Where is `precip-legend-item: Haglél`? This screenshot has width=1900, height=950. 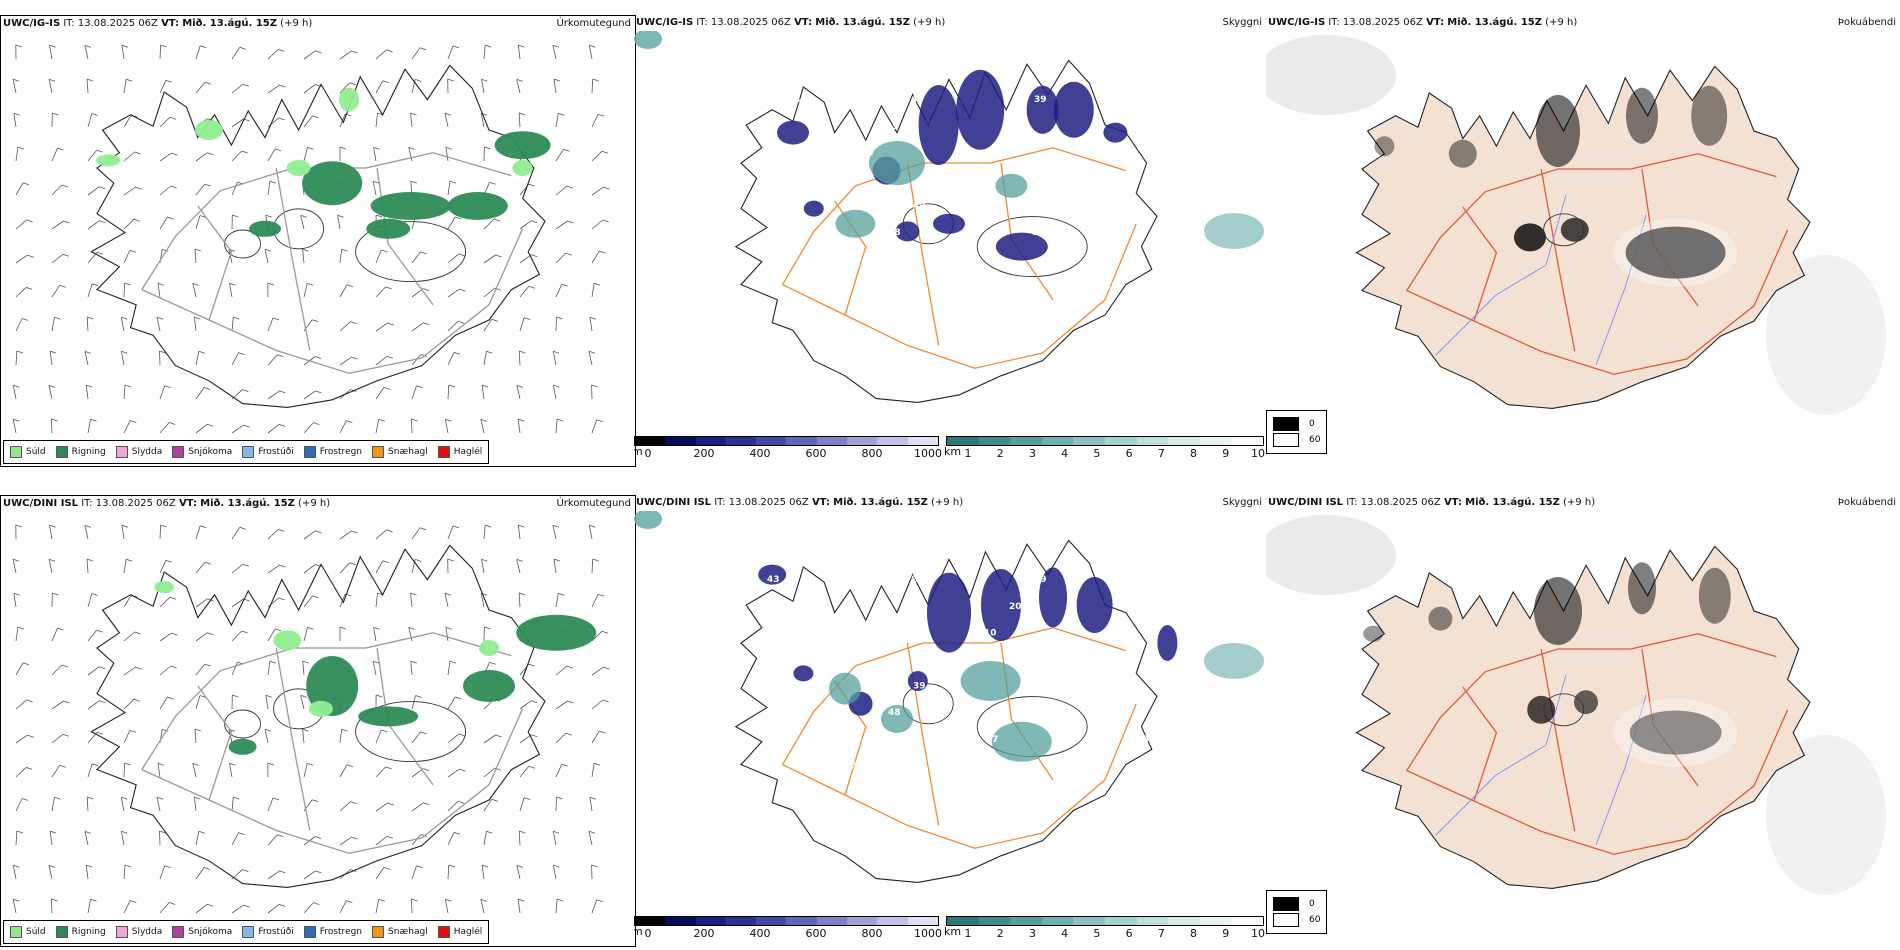
precip-legend-item: Haglél is located at coordinates (460, 452).